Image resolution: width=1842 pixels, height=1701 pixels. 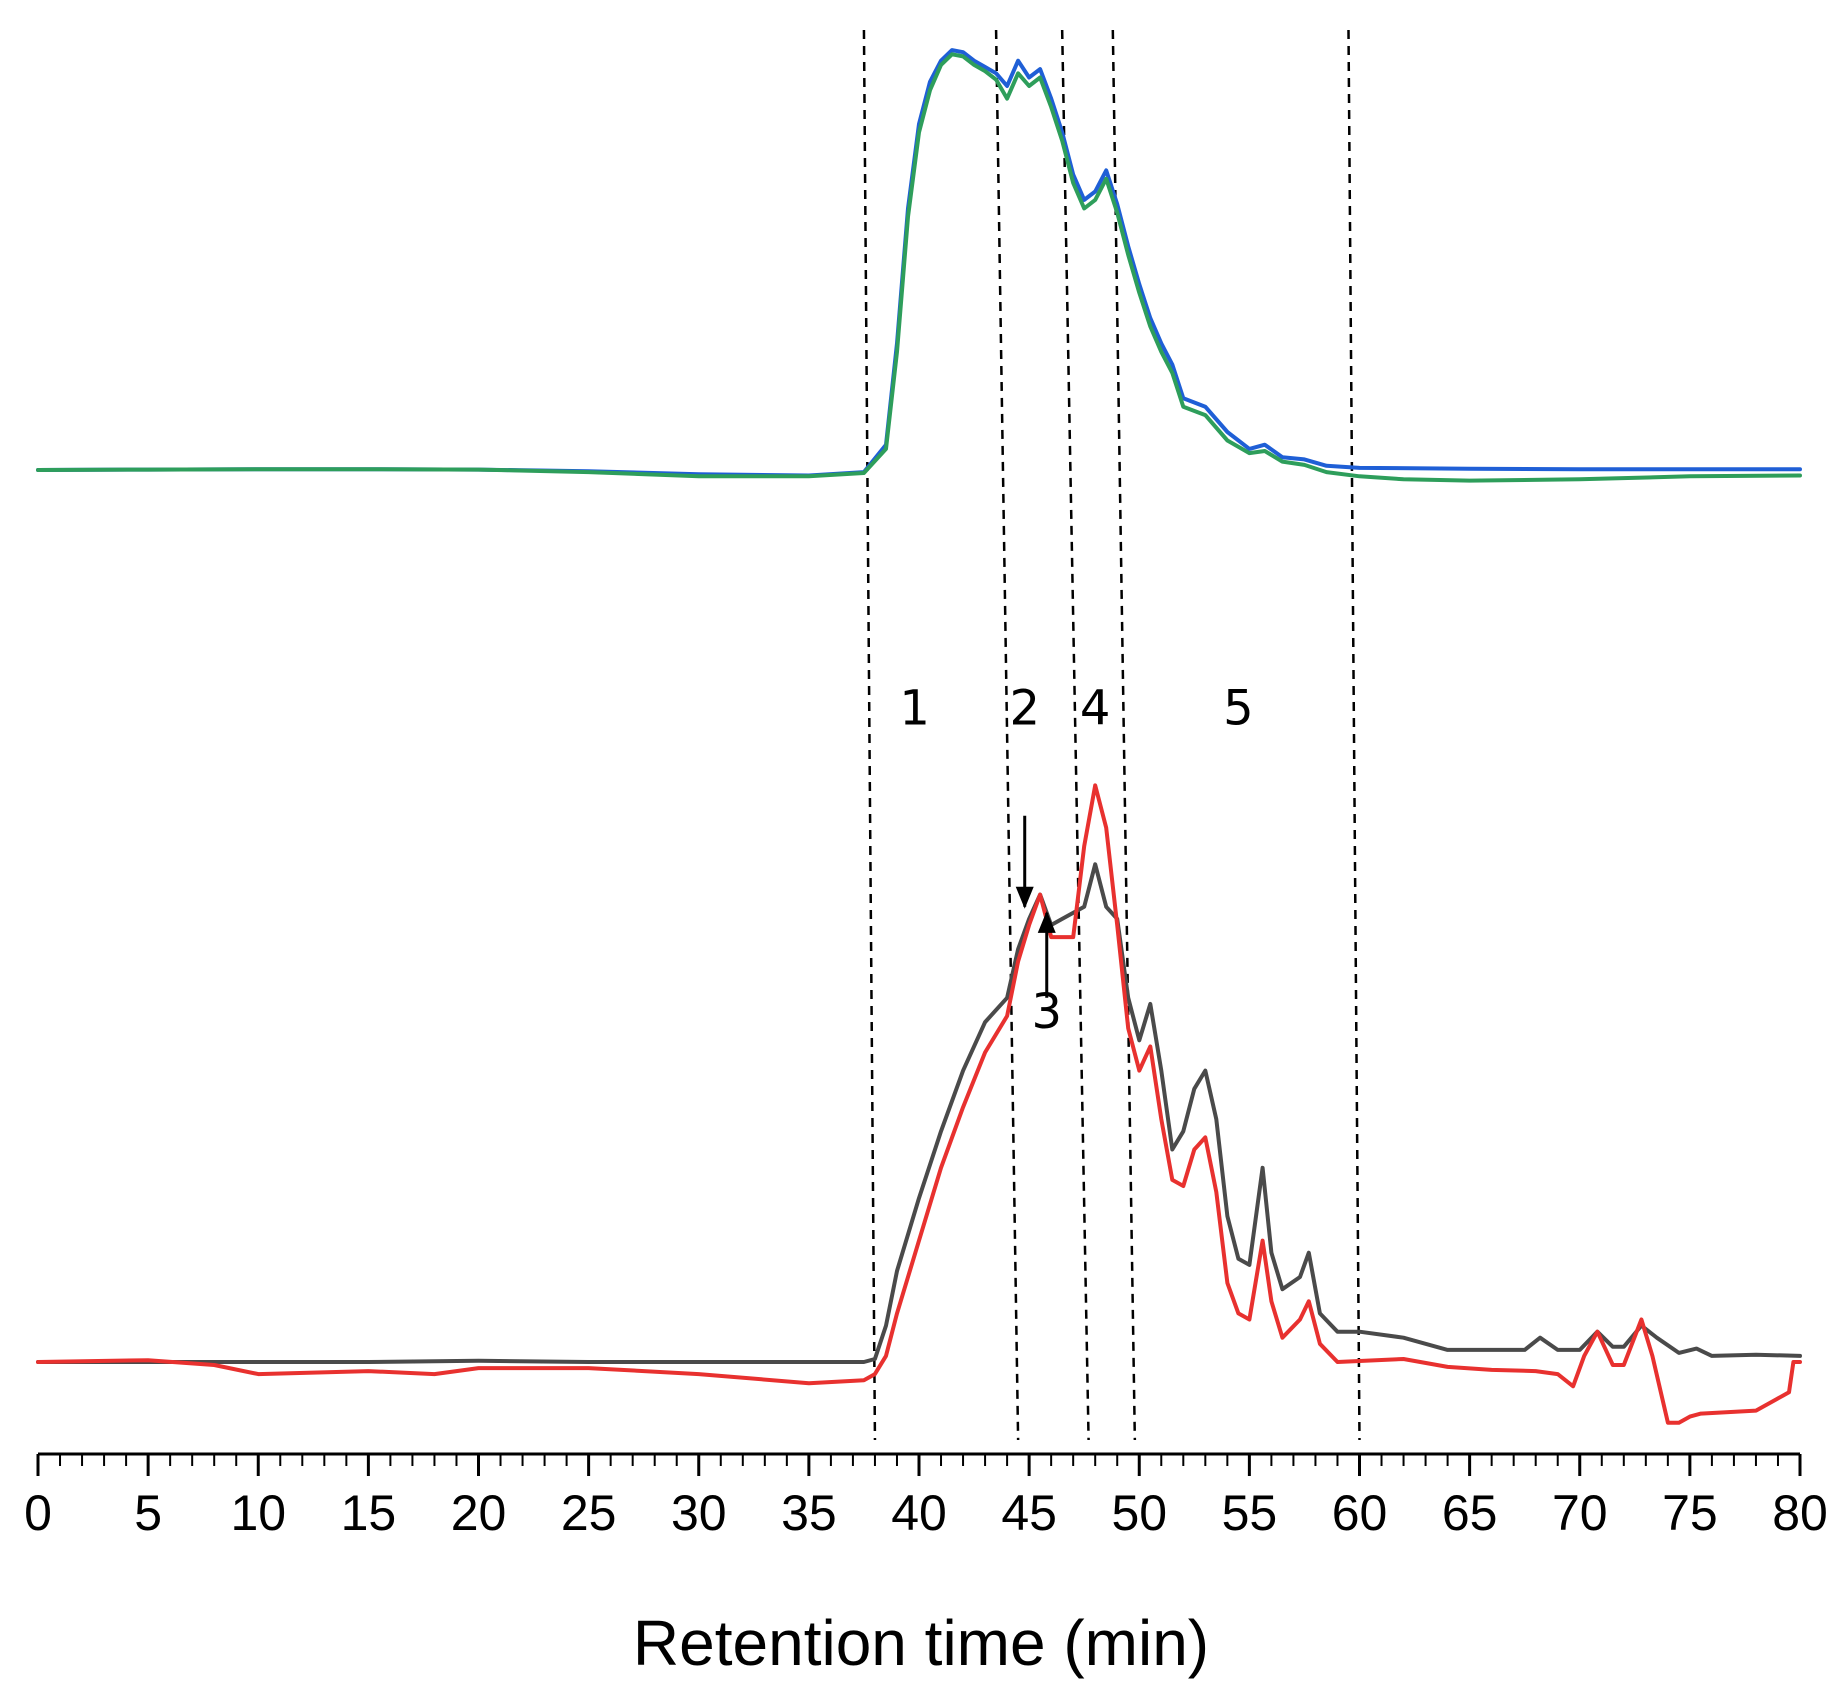 What do you see at coordinates (369, 1513) in the screenshot?
I see `x-tick-label: 15` at bounding box center [369, 1513].